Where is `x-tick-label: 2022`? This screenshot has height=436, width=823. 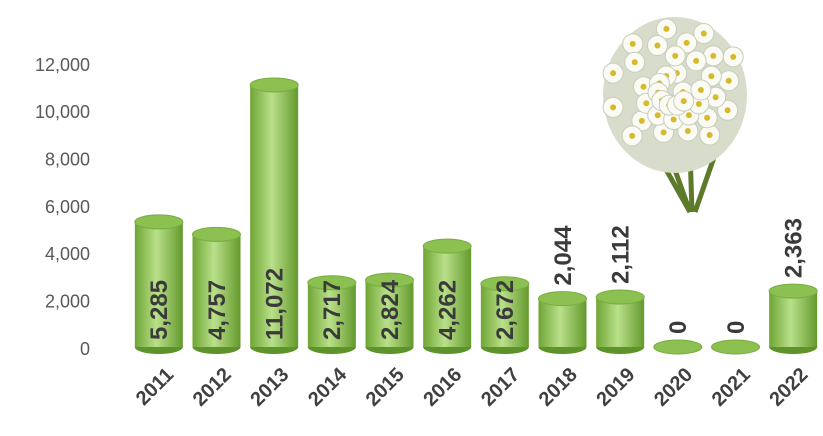
x-tick-label: 2022 is located at coordinates (788, 387).